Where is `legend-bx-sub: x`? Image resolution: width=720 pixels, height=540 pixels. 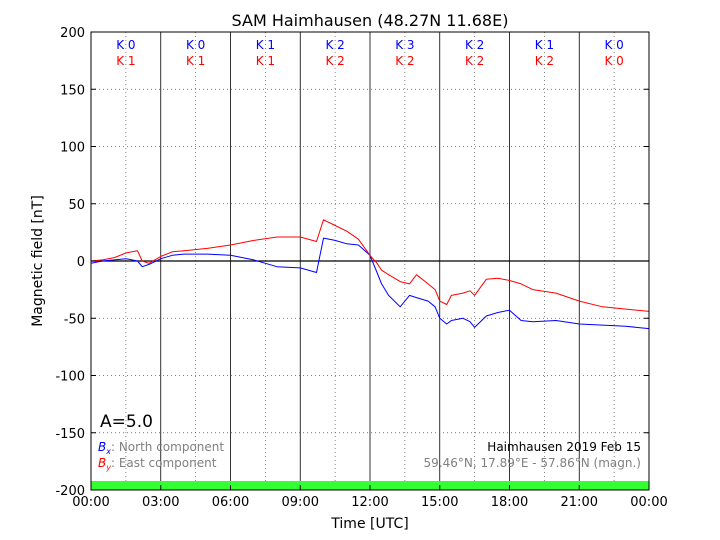
legend-bx-sub: x is located at coordinates (108, 451).